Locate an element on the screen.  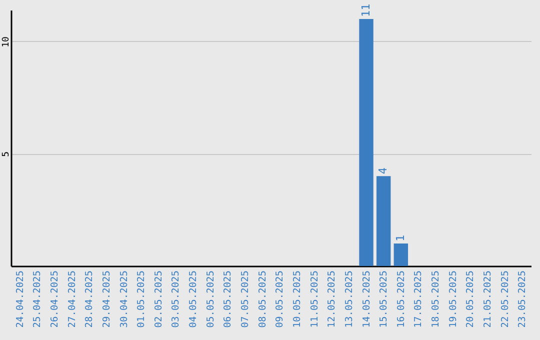
x-tick-label: 27.04.2025 is located at coordinates (72, 299).